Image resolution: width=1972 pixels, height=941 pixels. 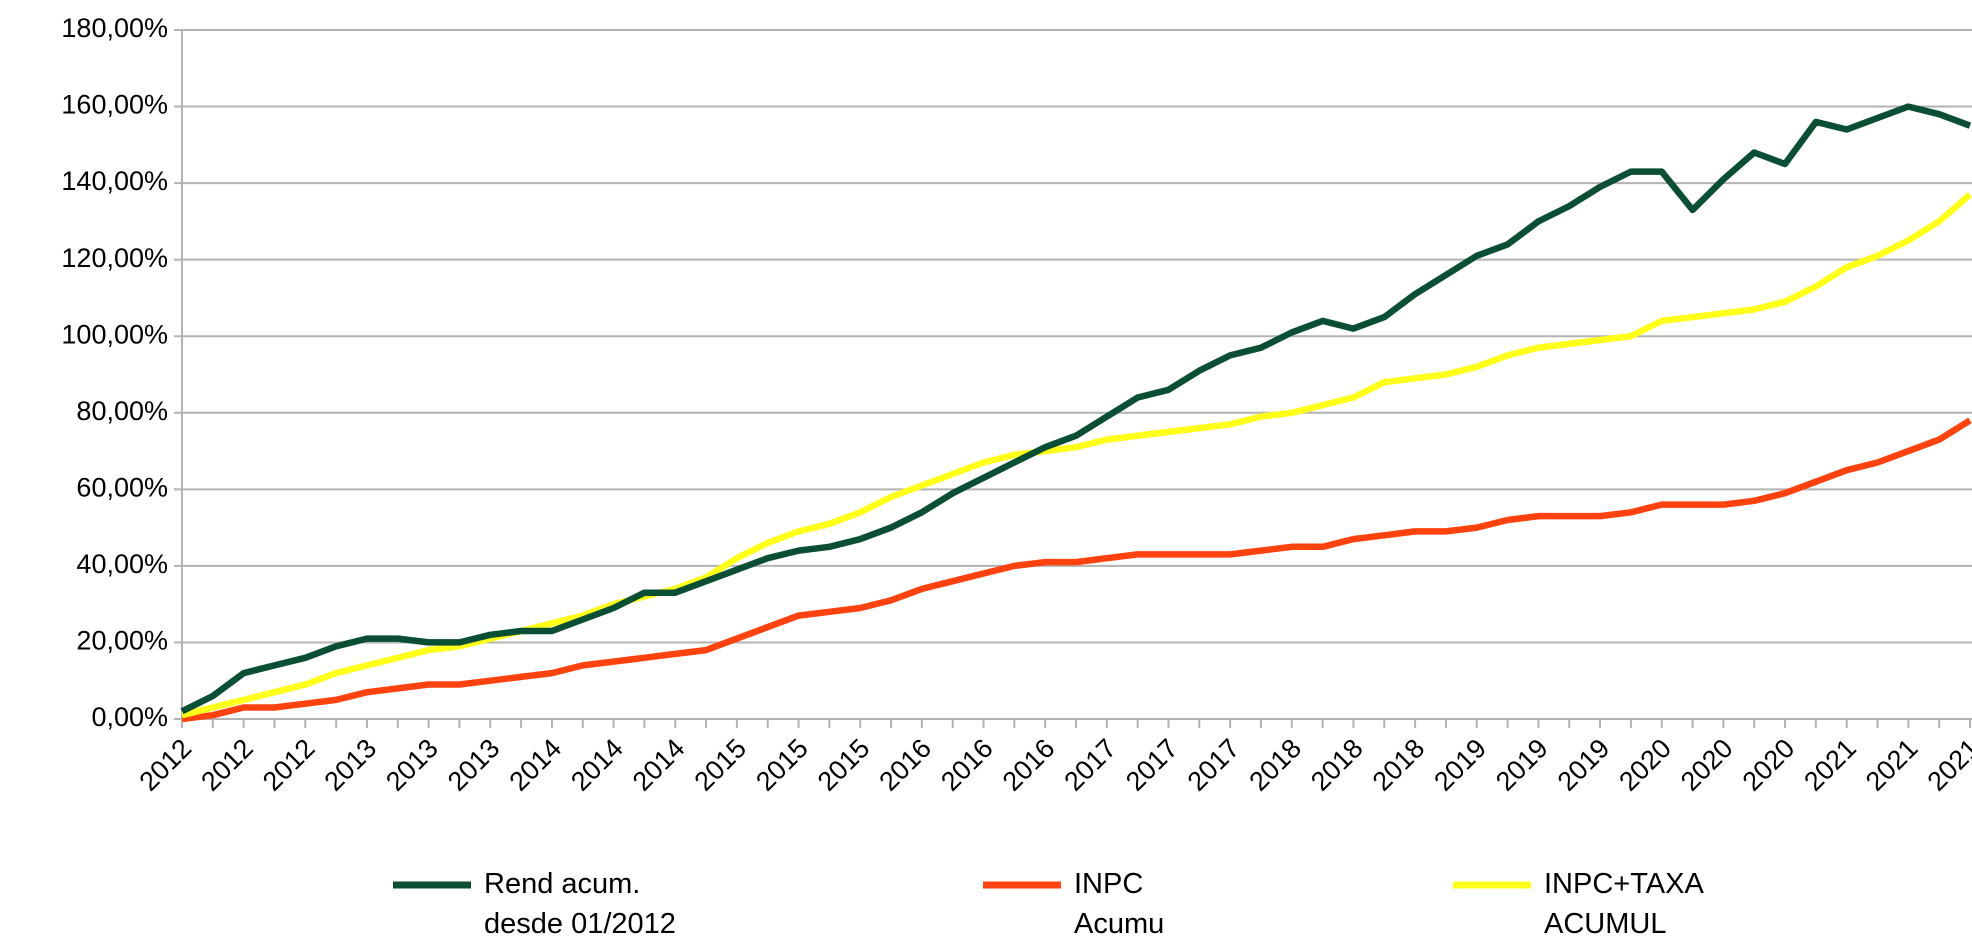 I want to click on y-tick-label: 20,00%, so click(x=122, y=641).